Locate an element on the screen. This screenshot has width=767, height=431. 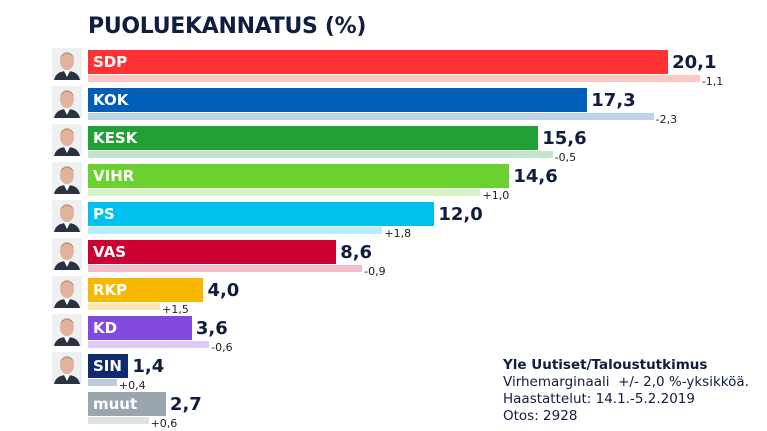
interview-dates: Haastattelut: 14.1.-5.2.2019 is located at coordinates (599, 399).